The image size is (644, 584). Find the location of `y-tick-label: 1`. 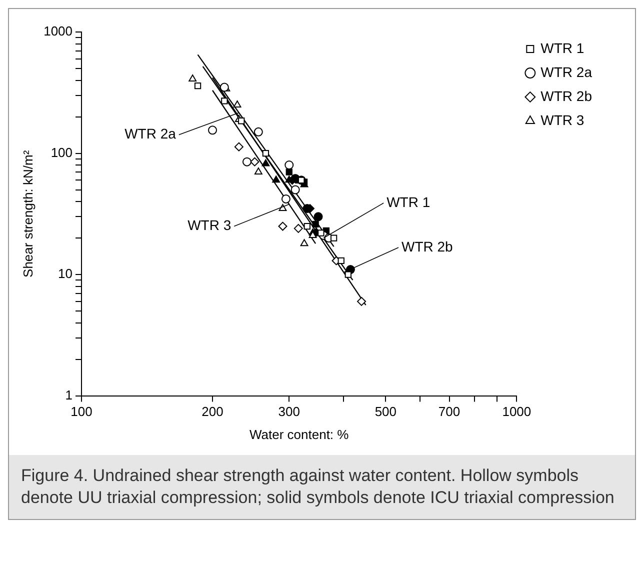

y-tick-label: 1 is located at coordinates (69, 394).